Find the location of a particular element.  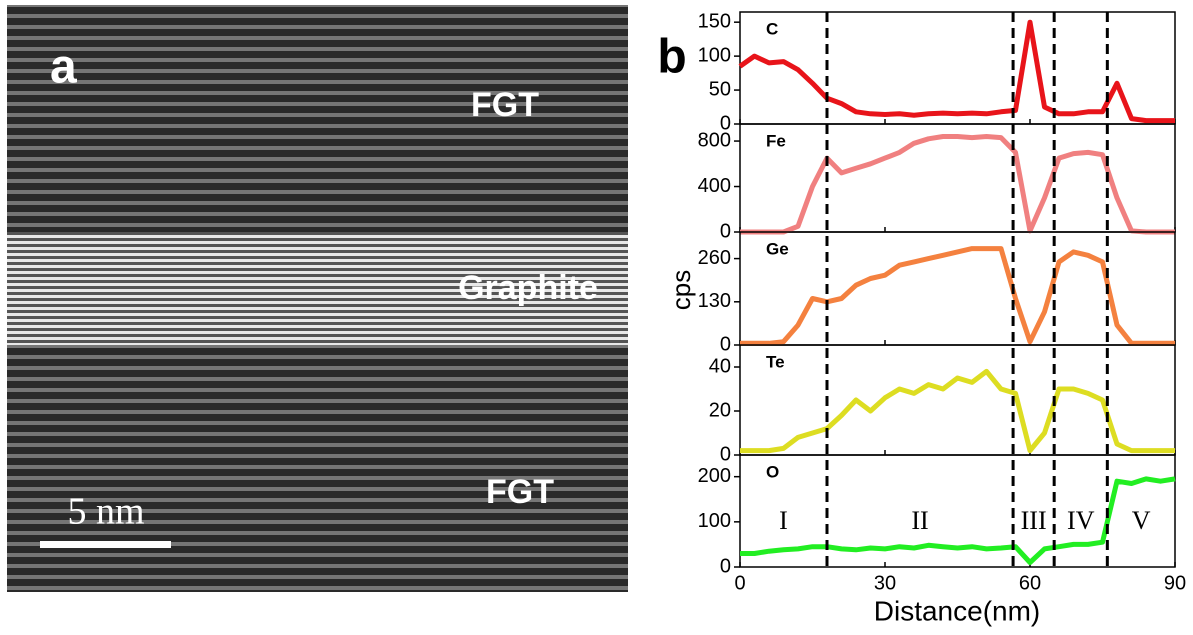

y-tick-label: 260 is located at coordinates (714, 258).